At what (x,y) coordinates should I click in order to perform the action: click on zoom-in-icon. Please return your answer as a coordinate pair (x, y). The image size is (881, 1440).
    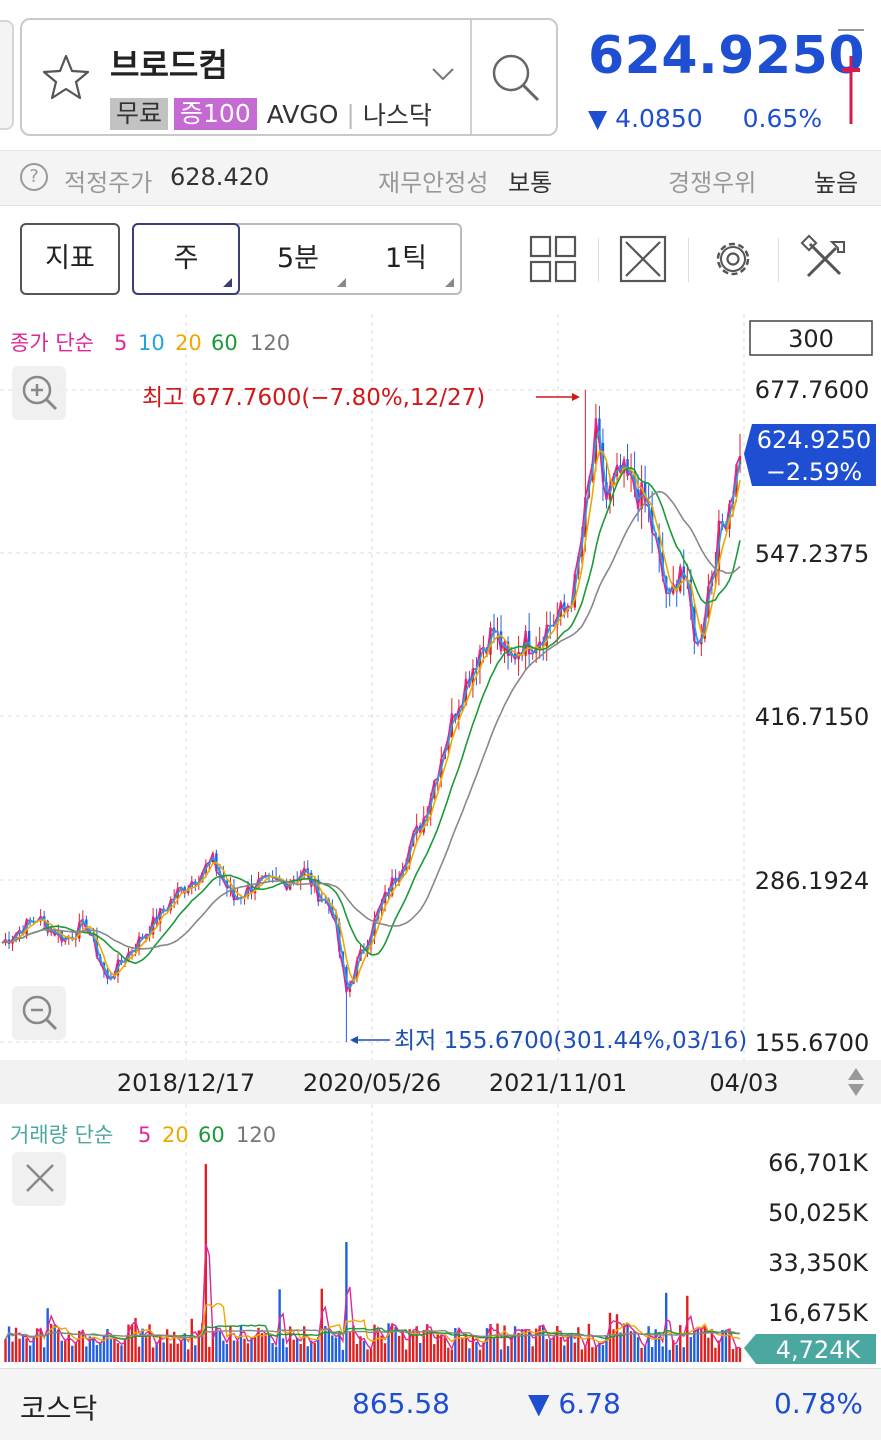
    Looking at the image, I should click on (39, 393).